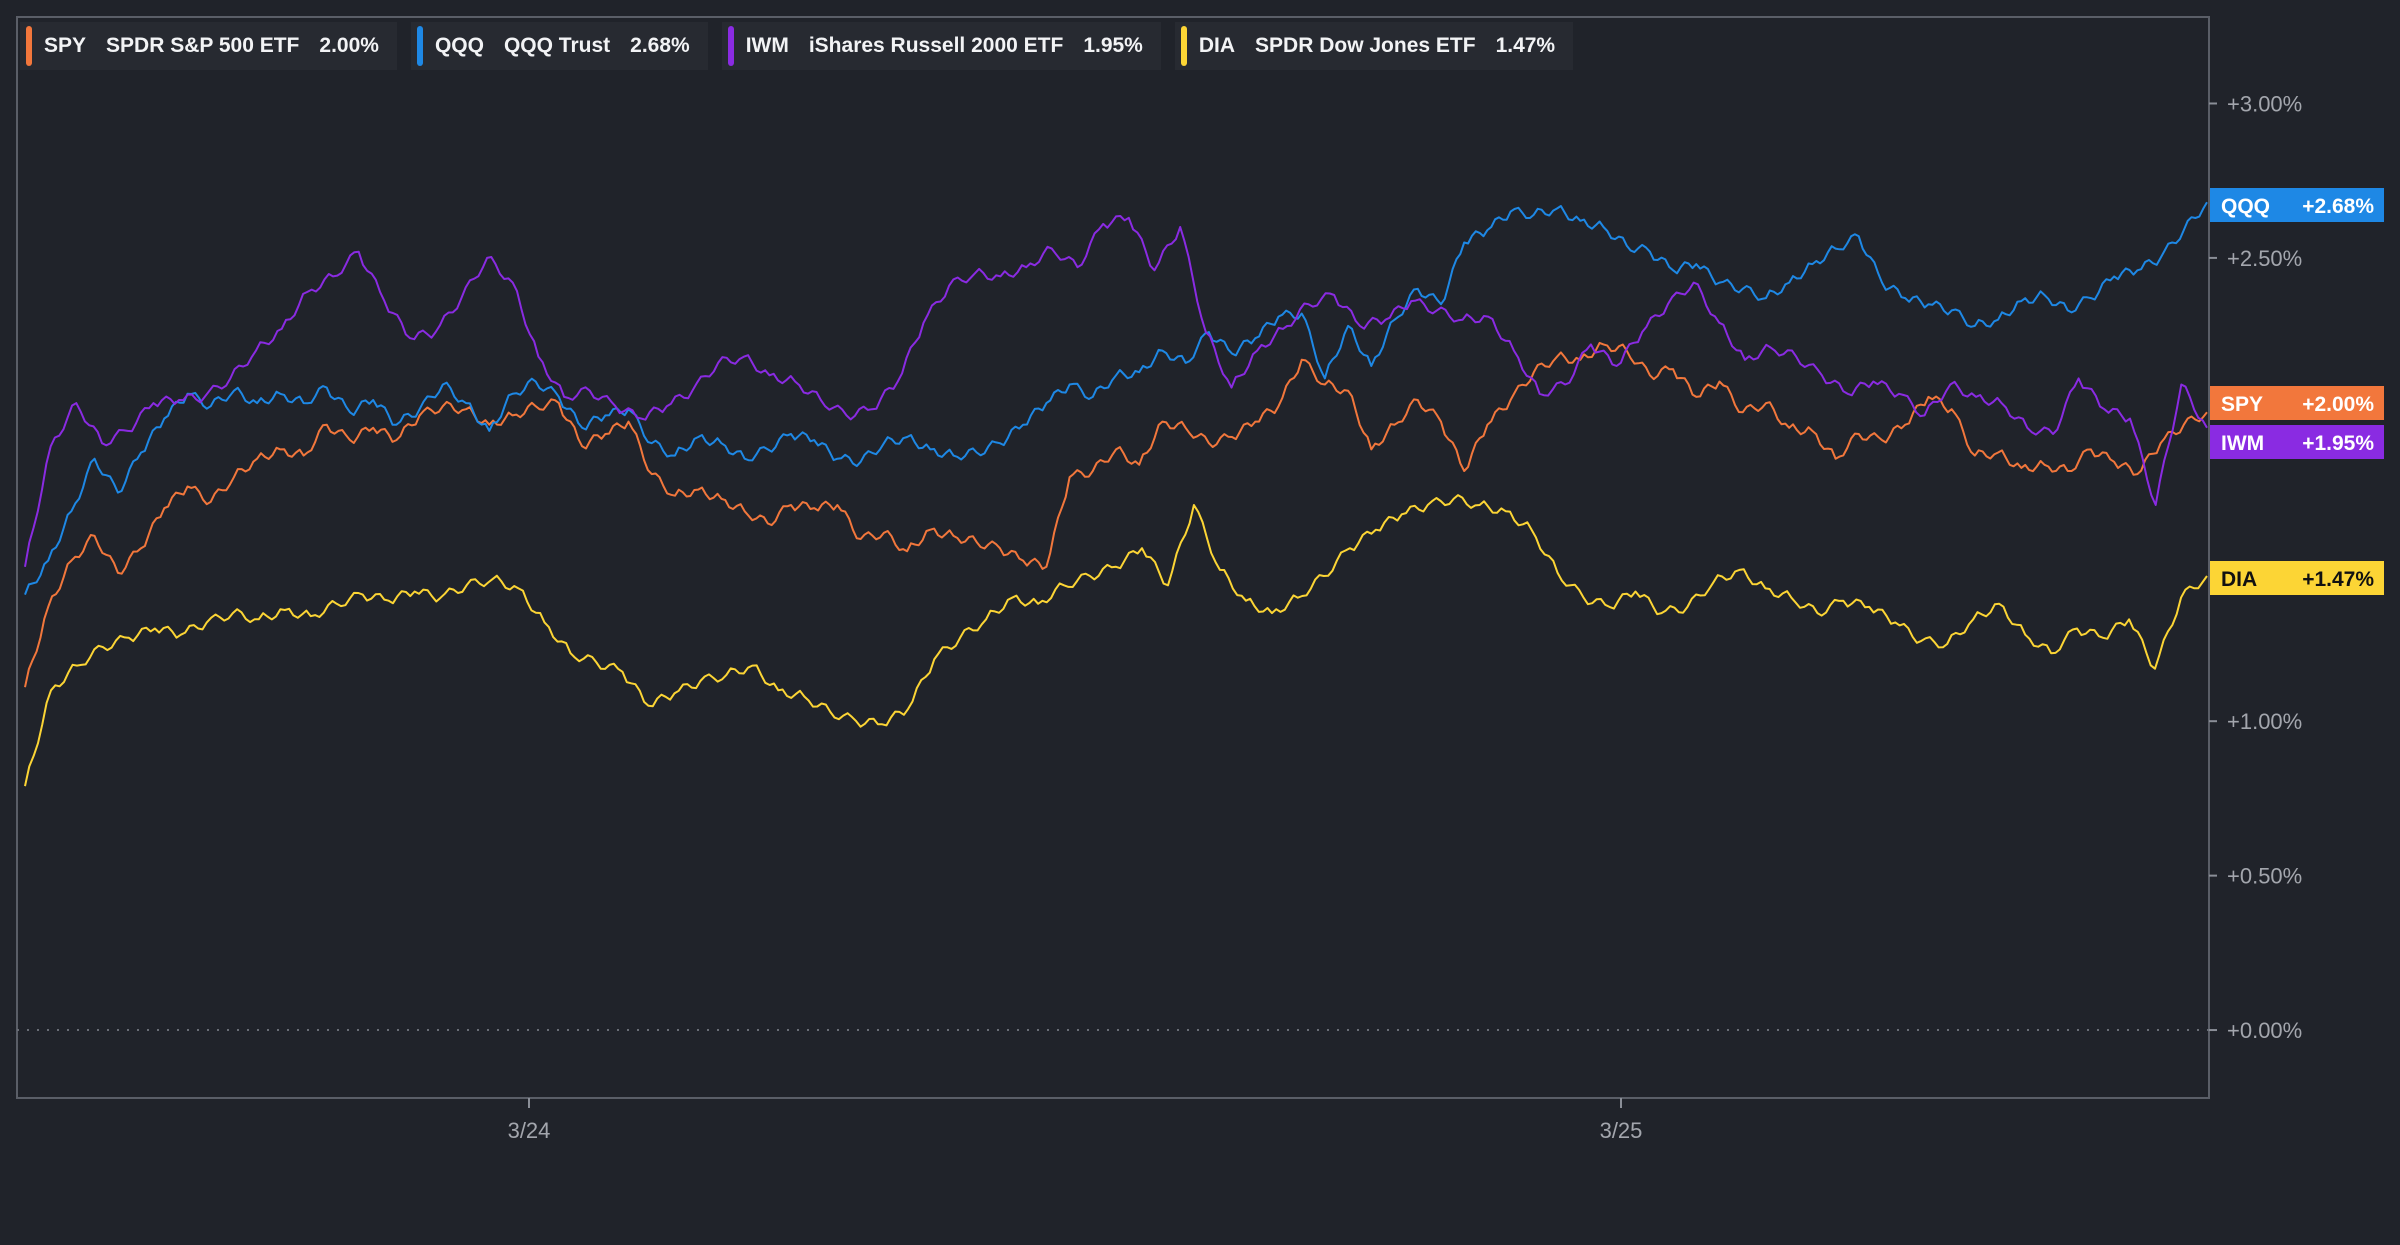 This screenshot has height=1245, width=2400. What do you see at coordinates (2338, 404) in the screenshot?
I see `end-tag-value: +2.00%` at bounding box center [2338, 404].